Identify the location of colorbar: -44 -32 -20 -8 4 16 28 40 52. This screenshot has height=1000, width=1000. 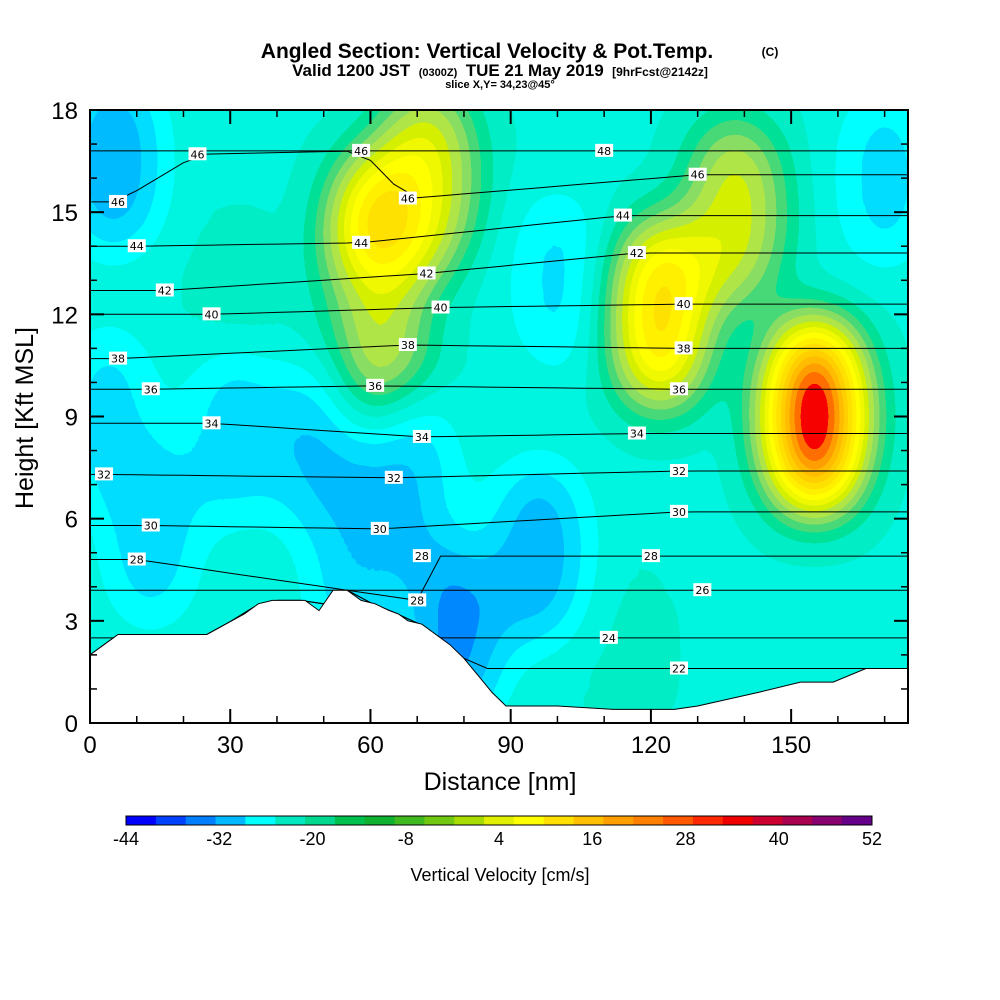
(497, 832).